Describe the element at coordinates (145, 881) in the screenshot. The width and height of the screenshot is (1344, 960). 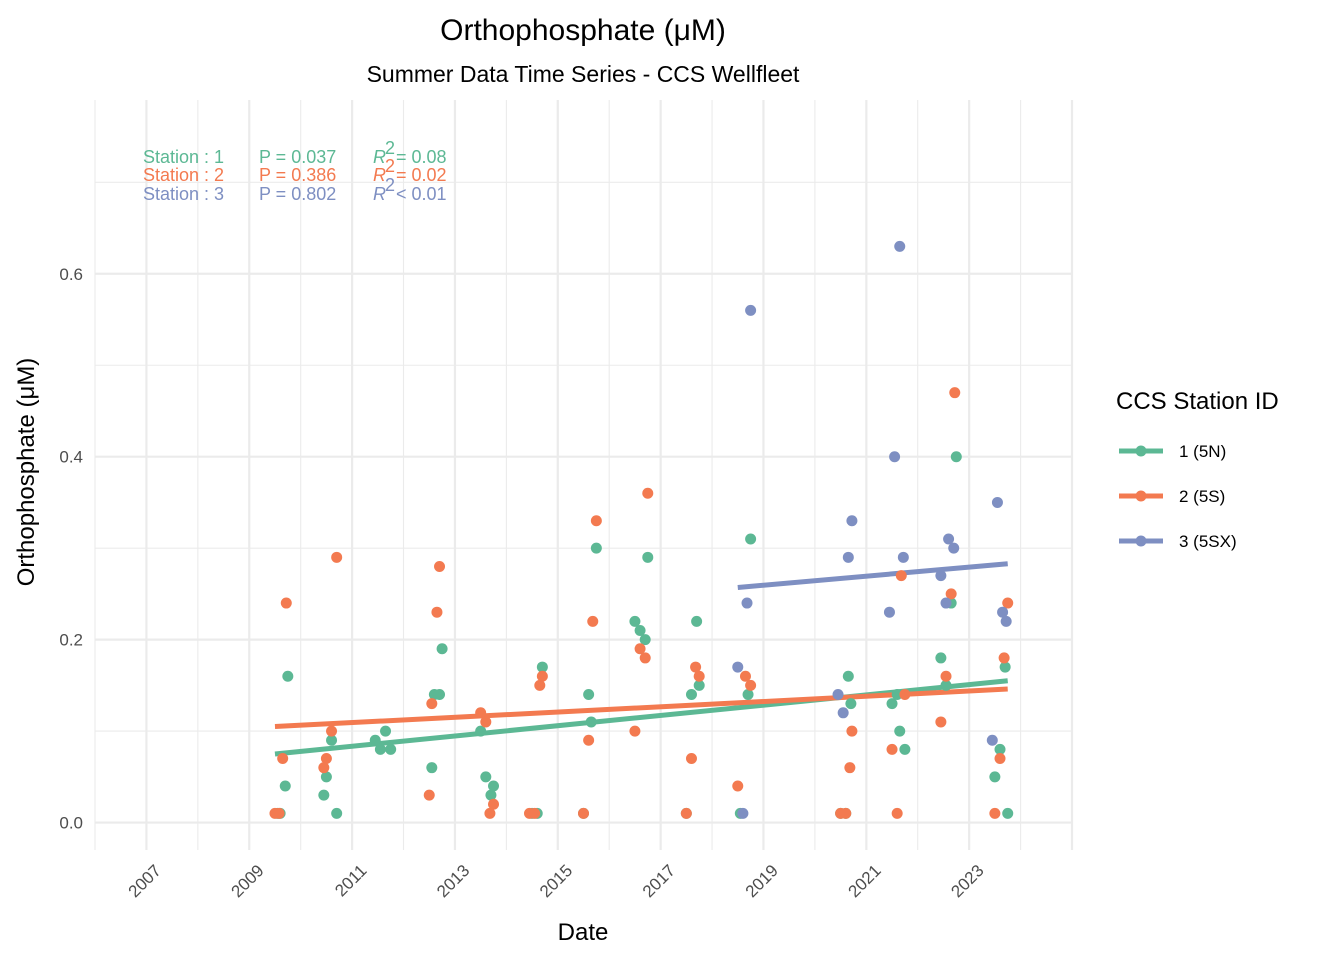
I see `x-tick-label: 2007` at that location.